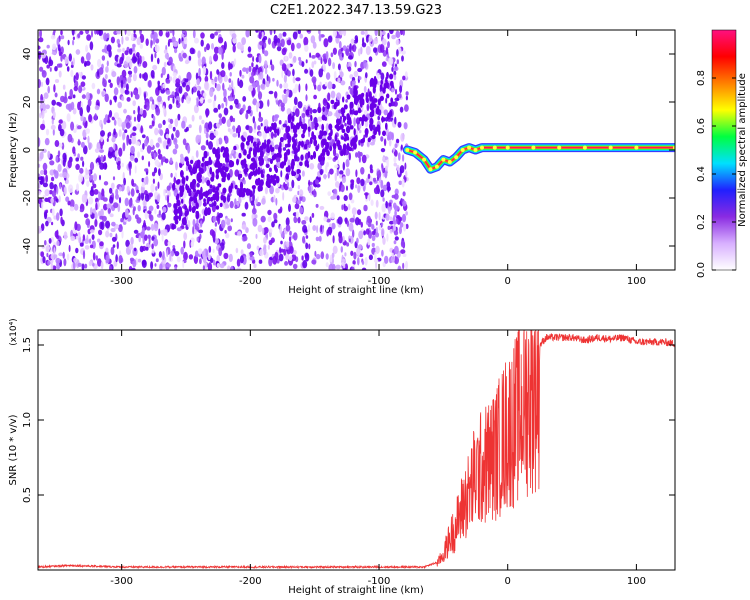  I want to click on signal-point, so click(610, 147).